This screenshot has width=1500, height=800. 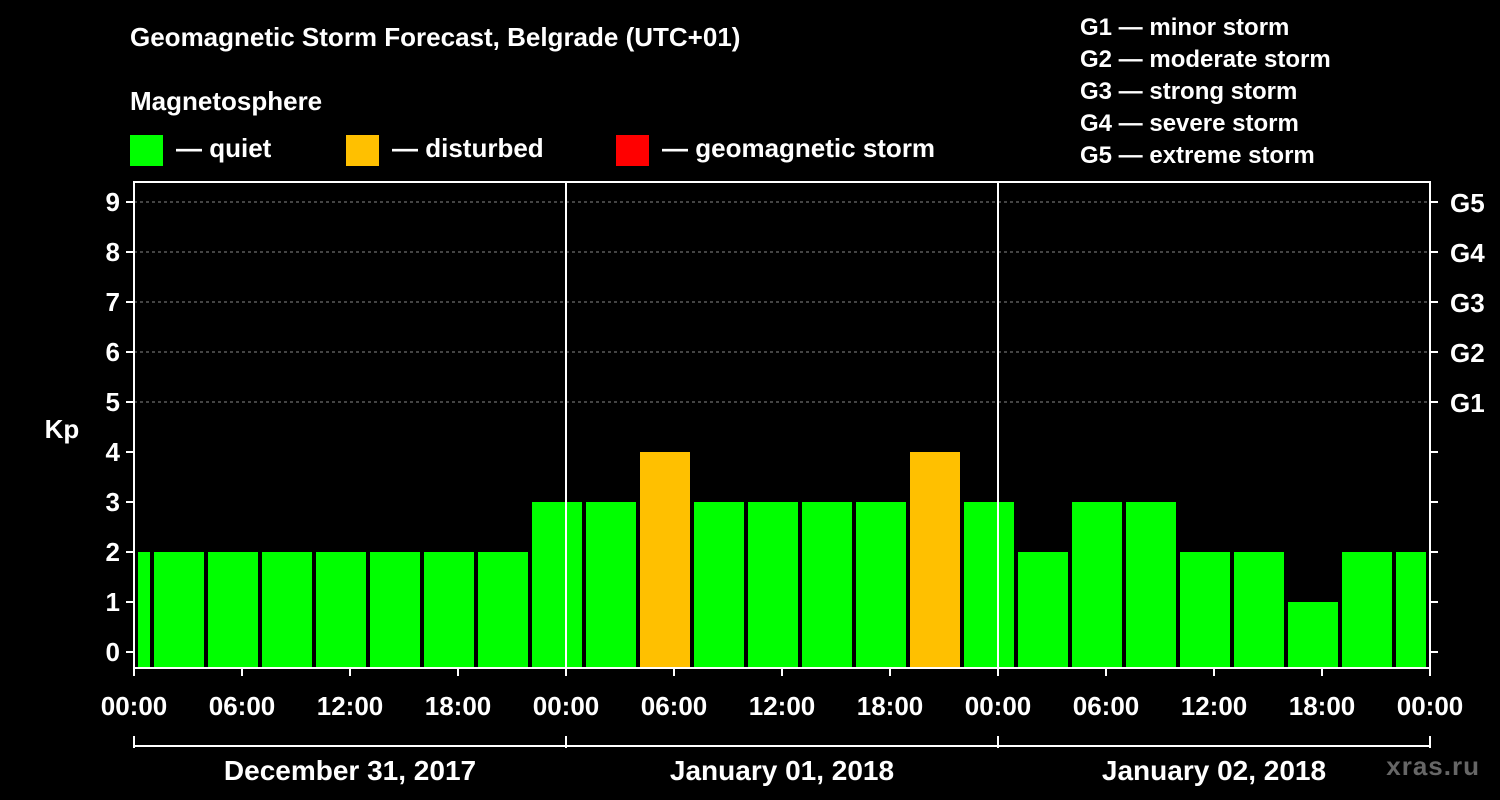 I want to click on y-tick-label: 2, so click(x=113, y=552).